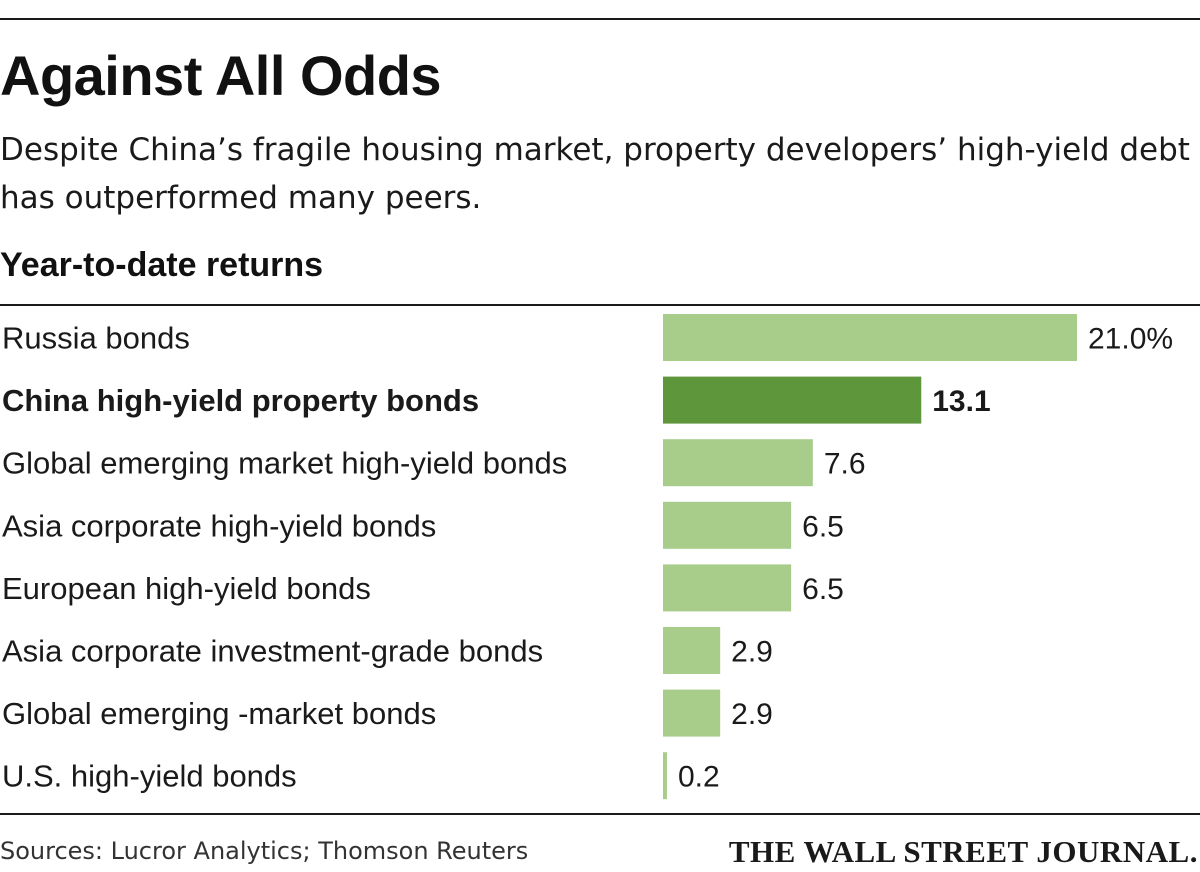  What do you see at coordinates (272, 651) in the screenshot?
I see `category-label-asia-corporate-investment-grade-bonds: Asia corporate investment-grade bonds` at bounding box center [272, 651].